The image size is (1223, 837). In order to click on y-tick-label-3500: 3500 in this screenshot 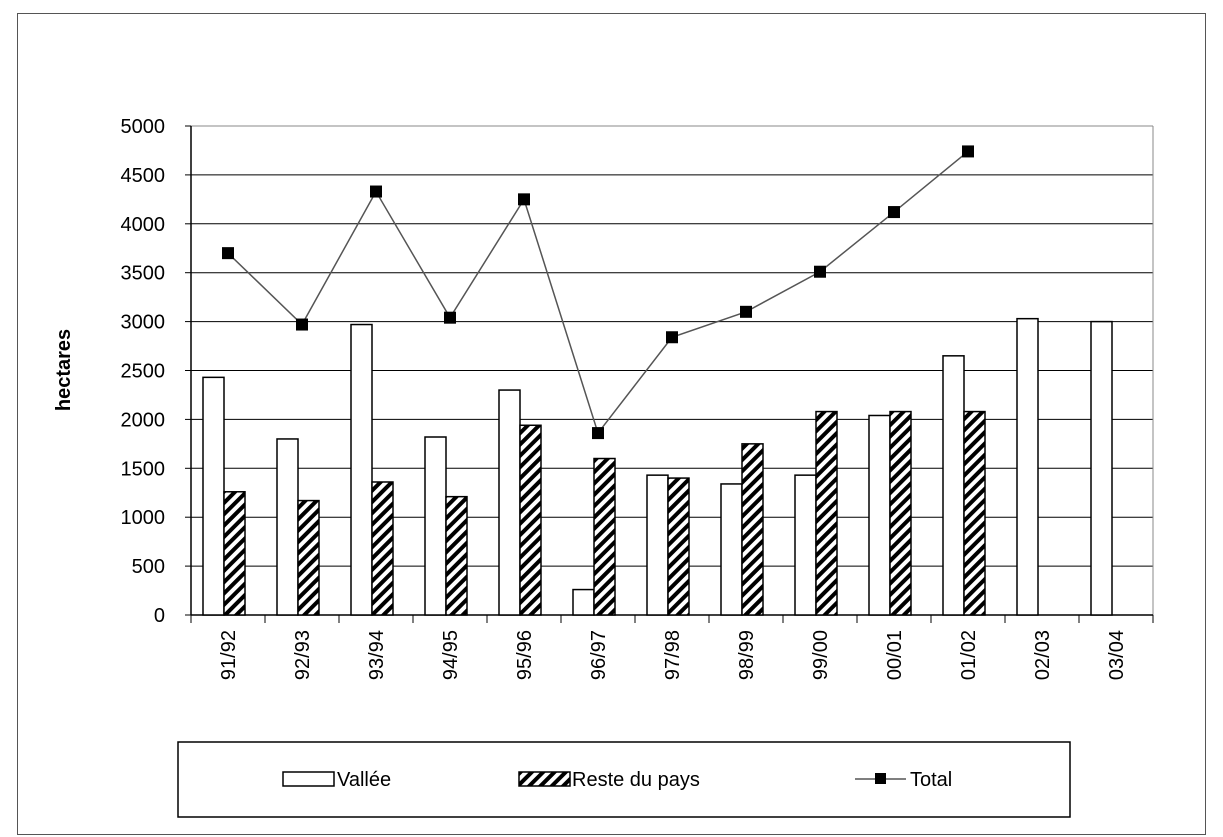, I will do `click(143, 274)`.